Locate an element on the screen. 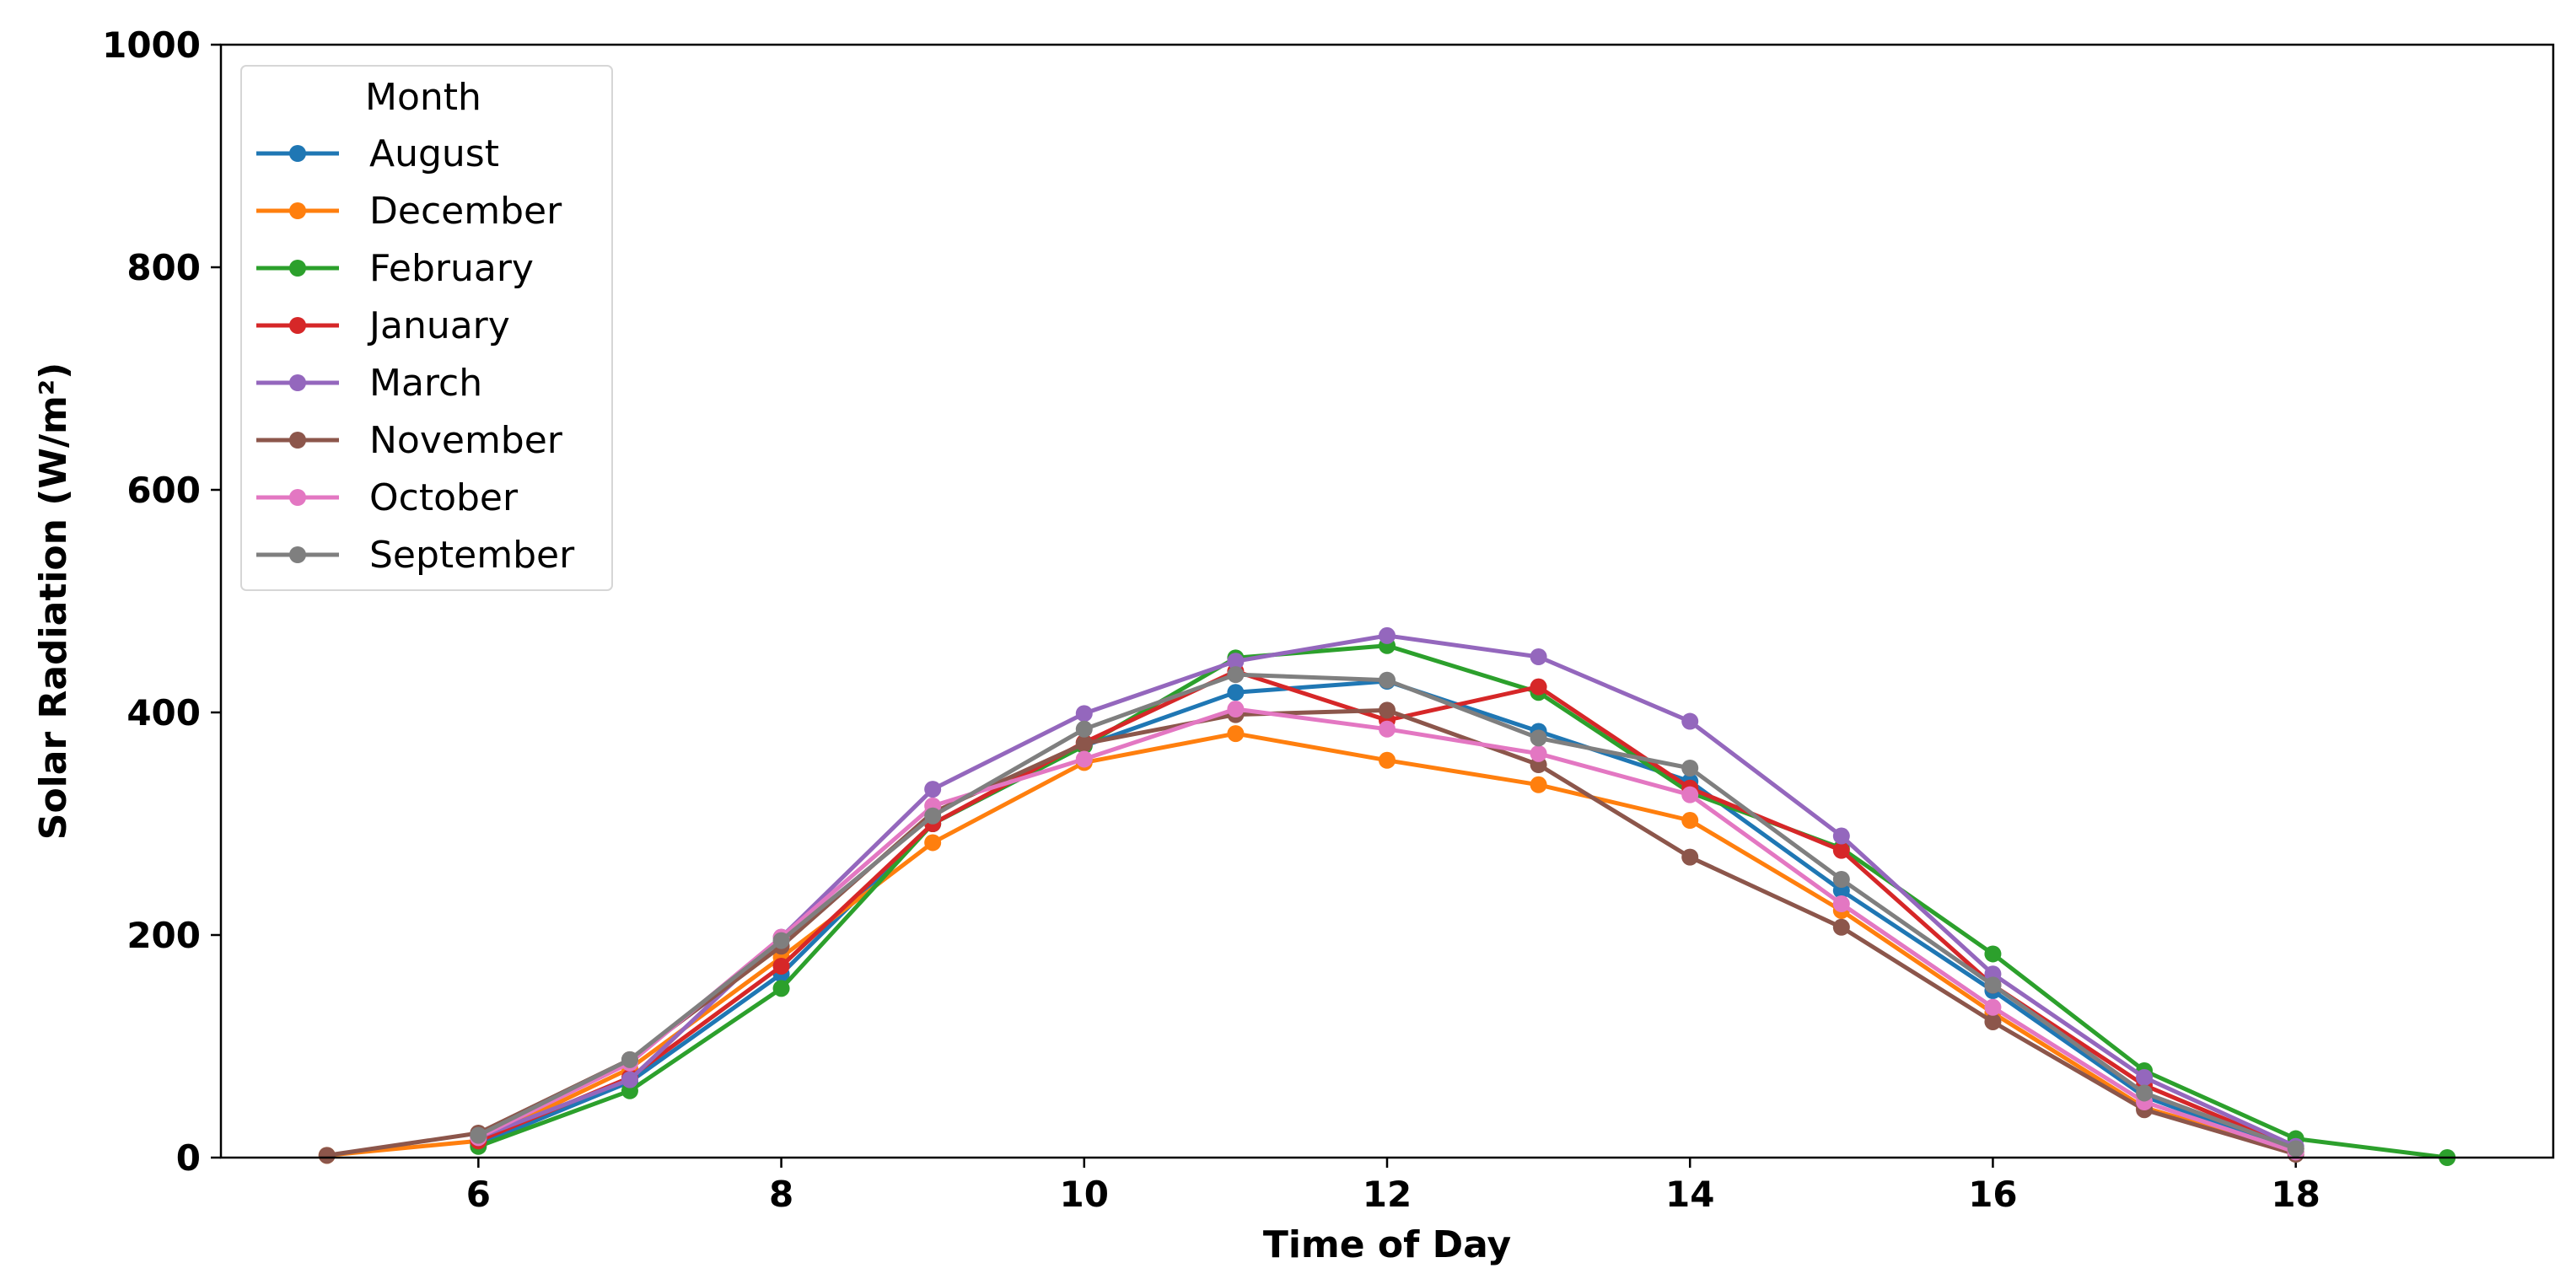 The image size is (2576, 1279). y-tick-label: 600 is located at coordinates (163, 490).